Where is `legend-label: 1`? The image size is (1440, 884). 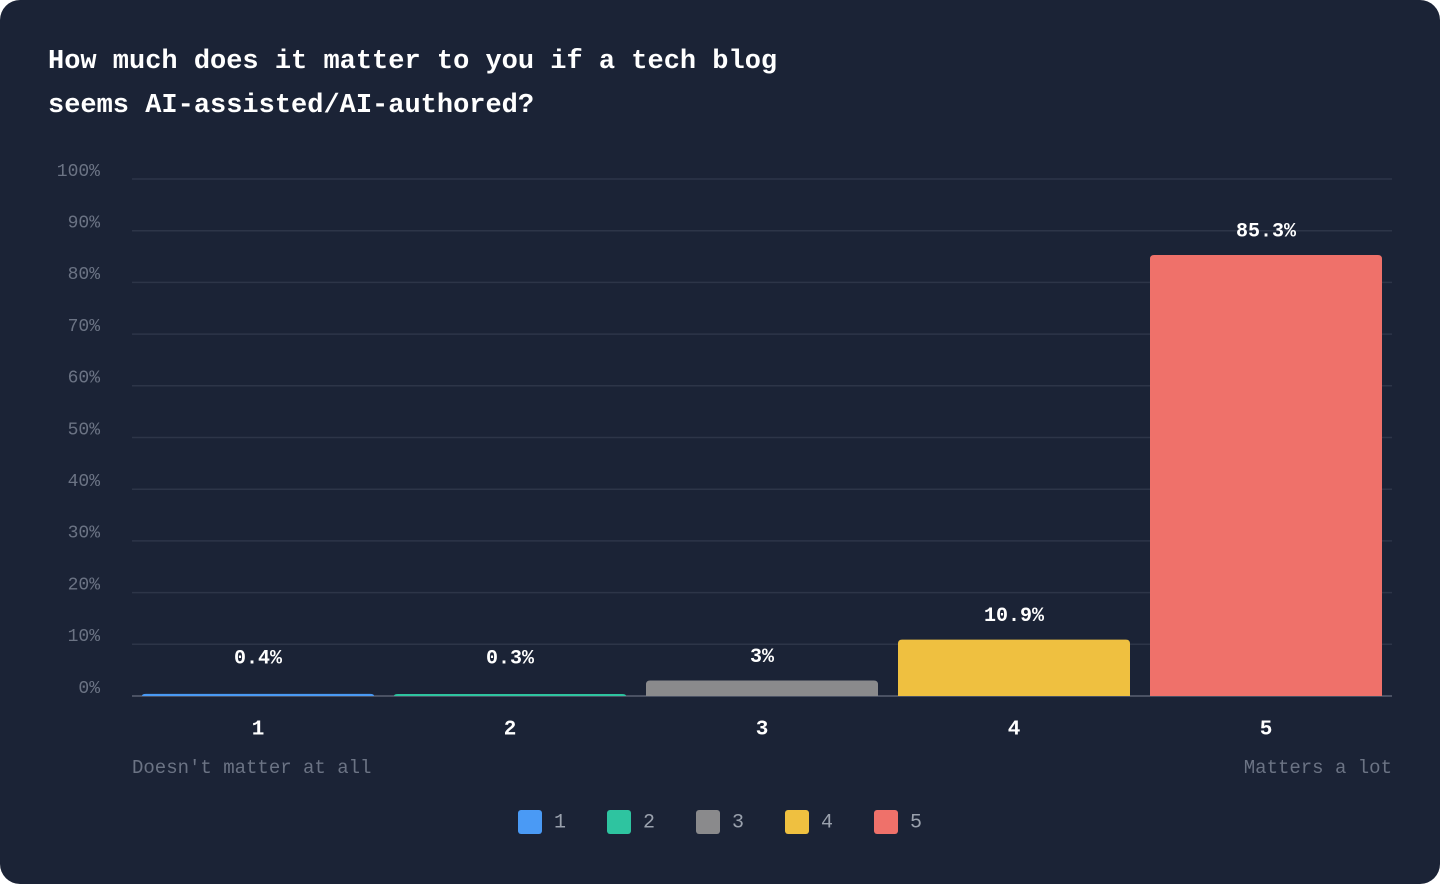
legend-label: 1 is located at coordinates (560, 822).